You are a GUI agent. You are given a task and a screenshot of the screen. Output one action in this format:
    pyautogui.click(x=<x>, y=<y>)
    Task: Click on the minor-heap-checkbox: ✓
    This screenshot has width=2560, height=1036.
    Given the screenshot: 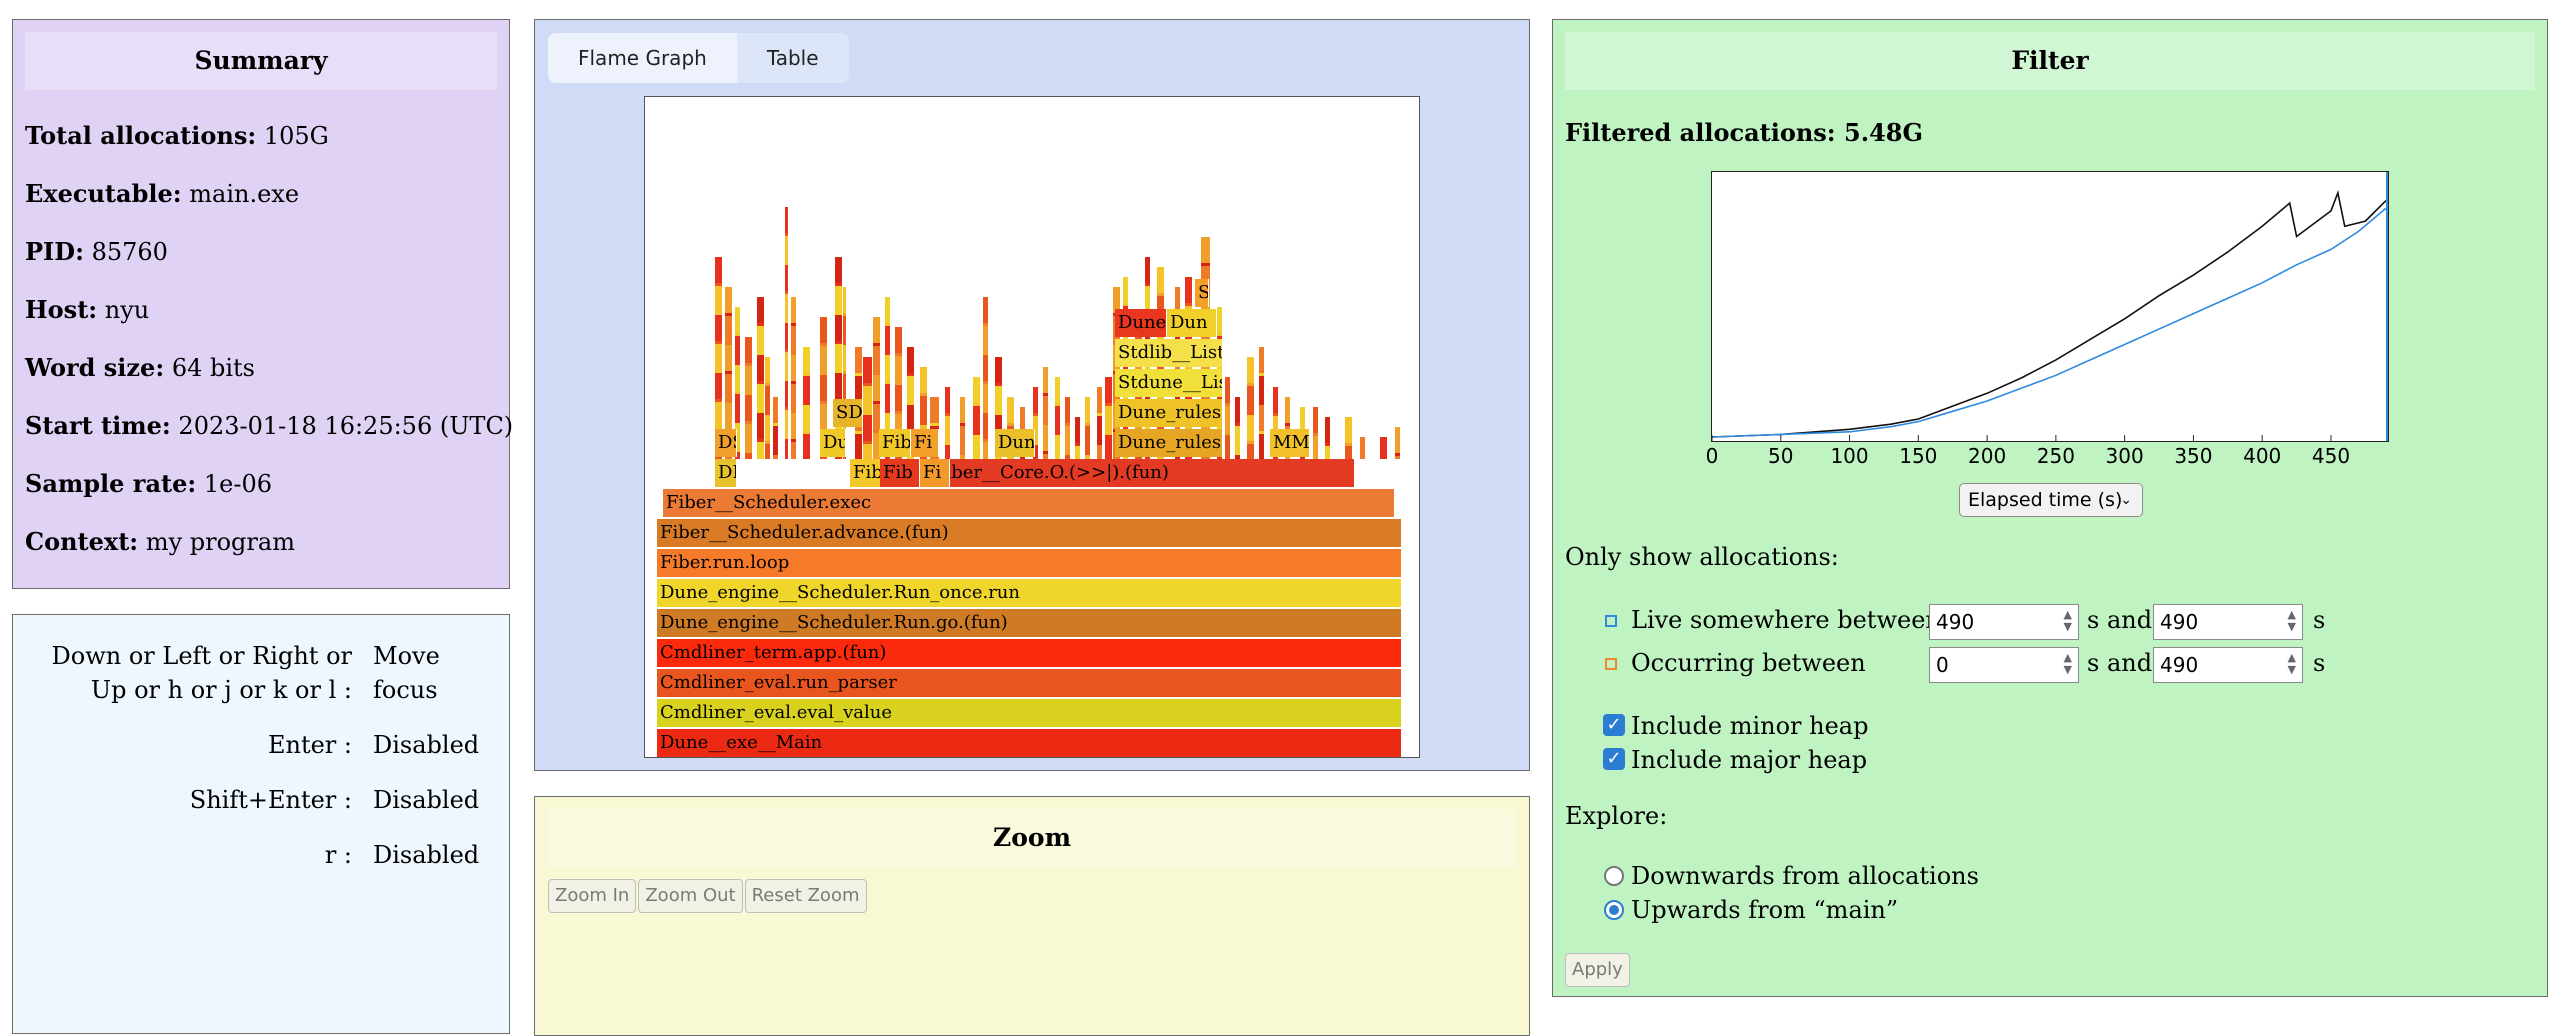 What is the action you would take?
    pyautogui.click(x=1614, y=725)
    